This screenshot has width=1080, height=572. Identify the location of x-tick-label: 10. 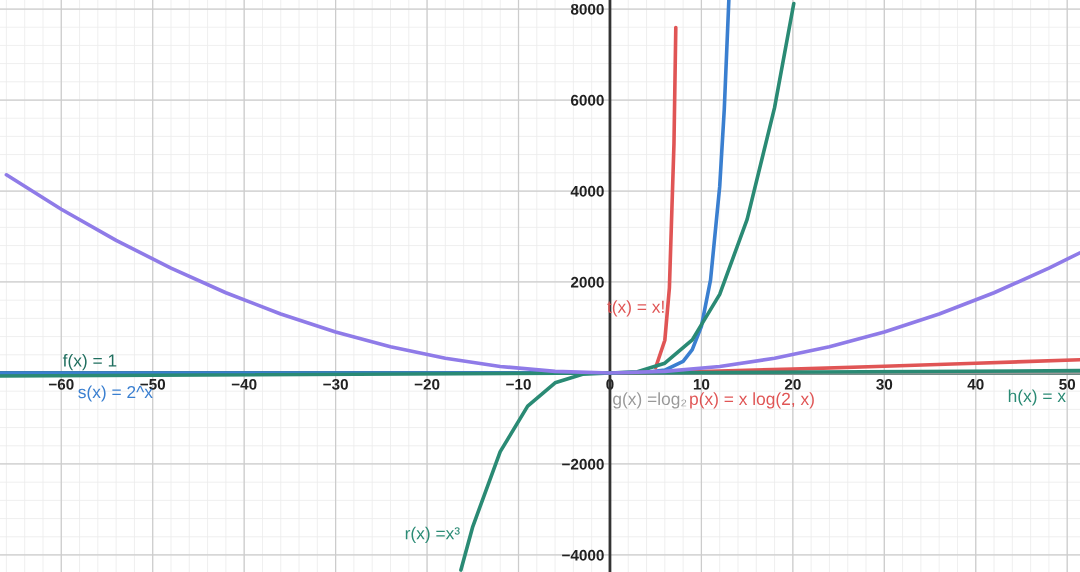
(701, 384).